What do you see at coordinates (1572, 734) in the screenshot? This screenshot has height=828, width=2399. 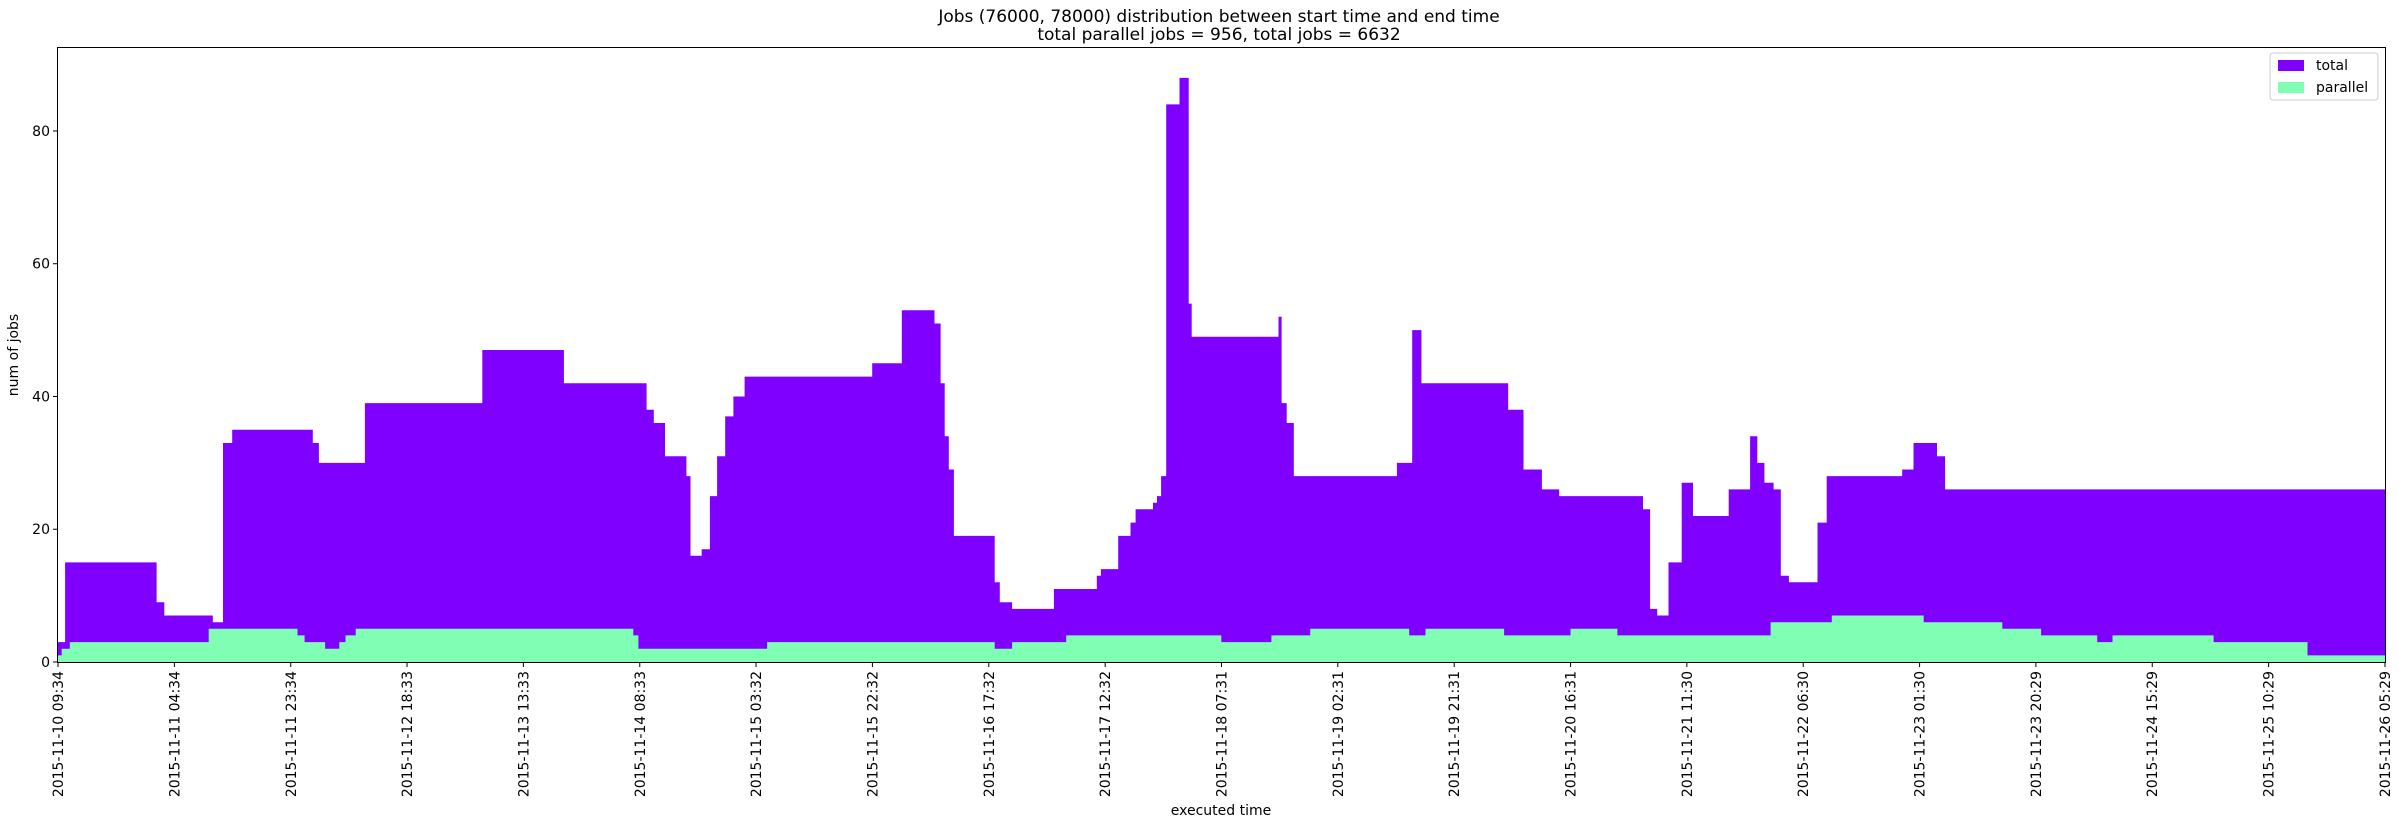 I see `x-tick-label: 2015-11-20 16:31` at bounding box center [1572, 734].